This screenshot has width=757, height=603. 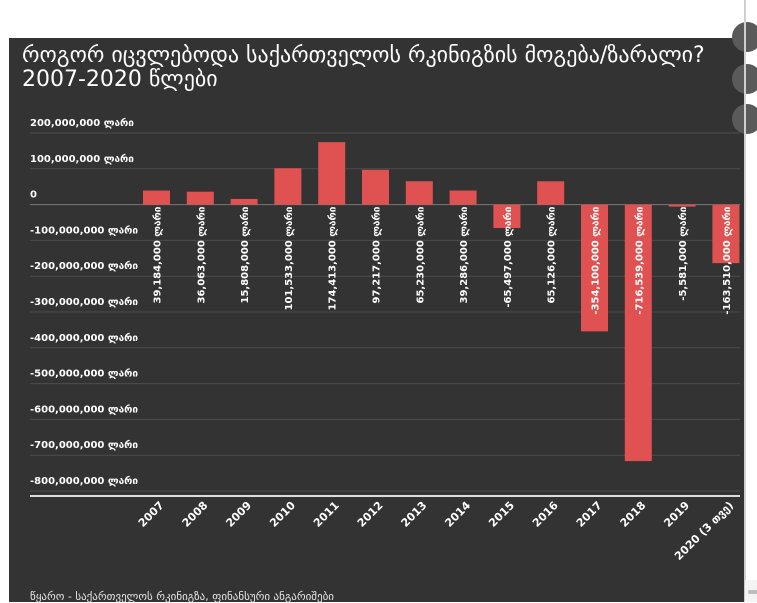 What do you see at coordinates (158, 254) in the screenshot?
I see `data-label: 39,184,000 ლარი` at bounding box center [158, 254].